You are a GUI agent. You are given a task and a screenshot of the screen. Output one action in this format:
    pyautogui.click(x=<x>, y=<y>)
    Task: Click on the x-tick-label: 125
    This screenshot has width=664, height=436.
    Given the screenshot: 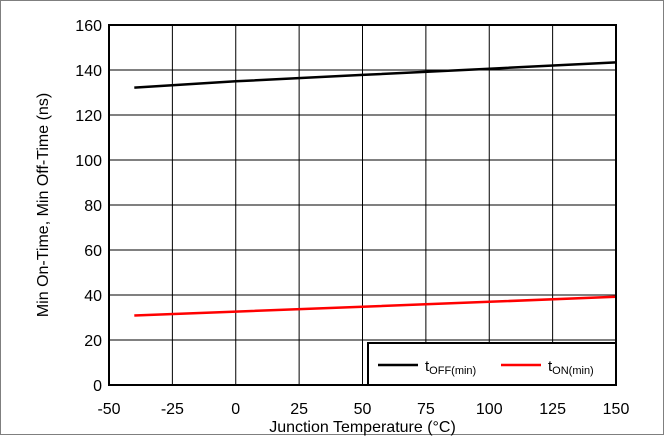 What is the action you would take?
    pyautogui.click(x=552, y=409)
    